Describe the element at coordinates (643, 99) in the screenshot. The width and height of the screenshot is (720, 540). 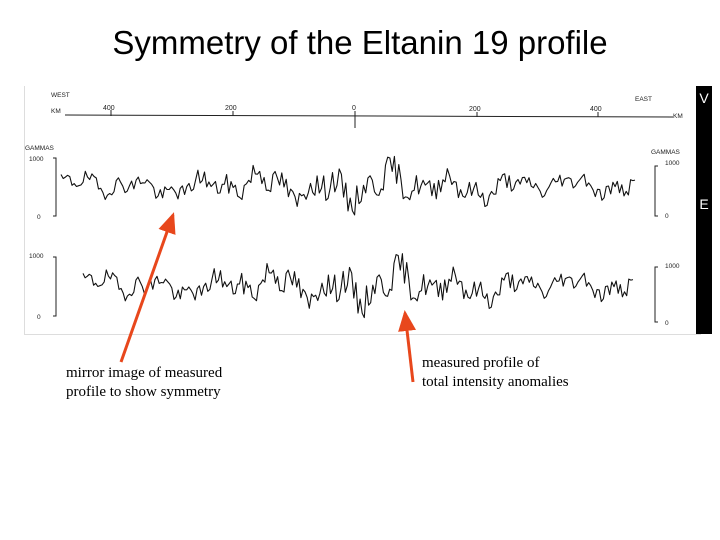
I see `east-label: EAST` at that location.